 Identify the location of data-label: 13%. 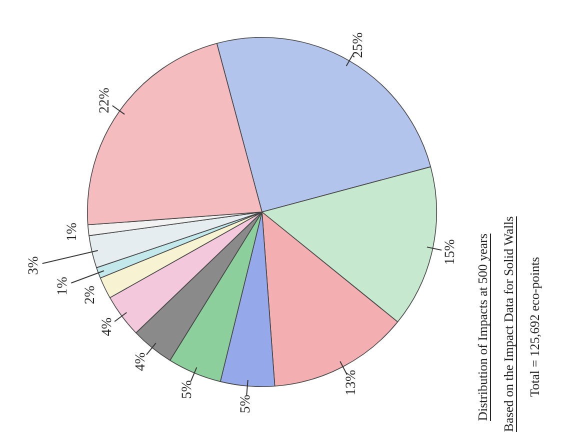
(351, 383).